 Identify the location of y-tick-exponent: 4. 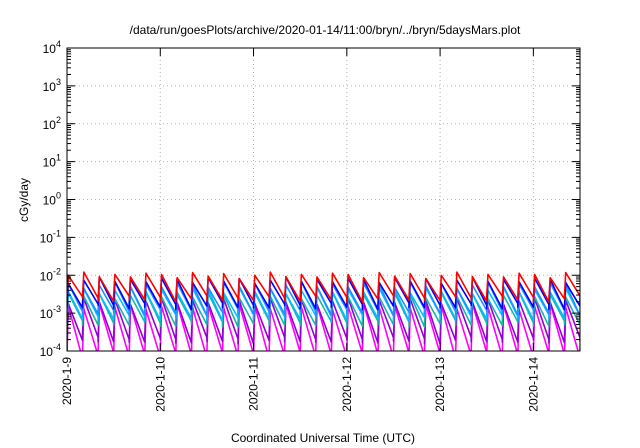
(58, 44).